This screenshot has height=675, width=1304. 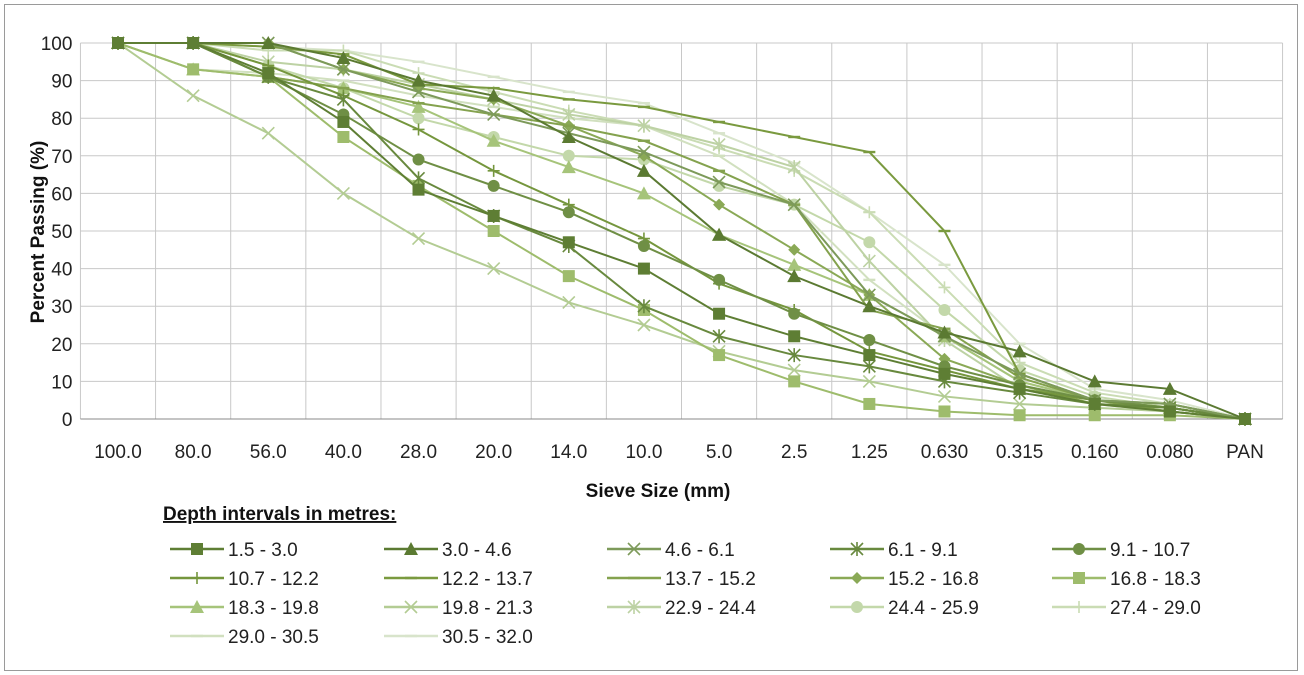 What do you see at coordinates (933, 579) in the screenshot?
I see `legend-label: 15.2 - 16.8` at bounding box center [933, 579].